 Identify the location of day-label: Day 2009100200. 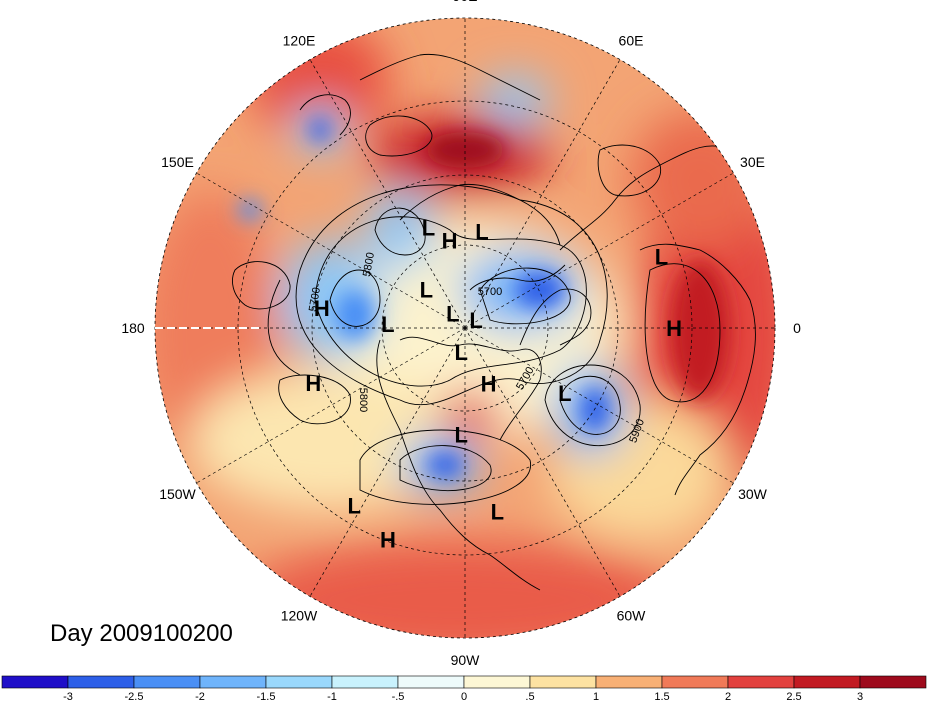
(141, 633).